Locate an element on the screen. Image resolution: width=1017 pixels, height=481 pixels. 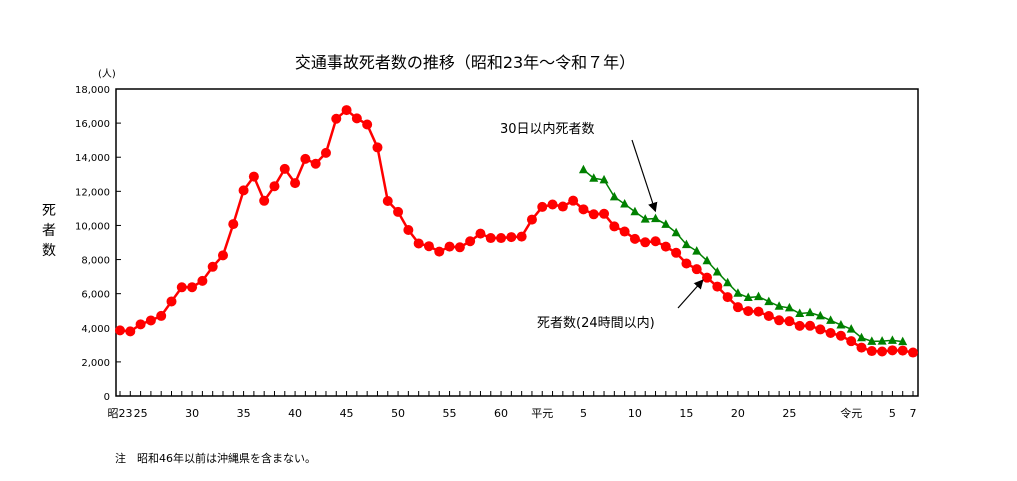
x-tick-label: 平元 is located at coordinates (542, 413).